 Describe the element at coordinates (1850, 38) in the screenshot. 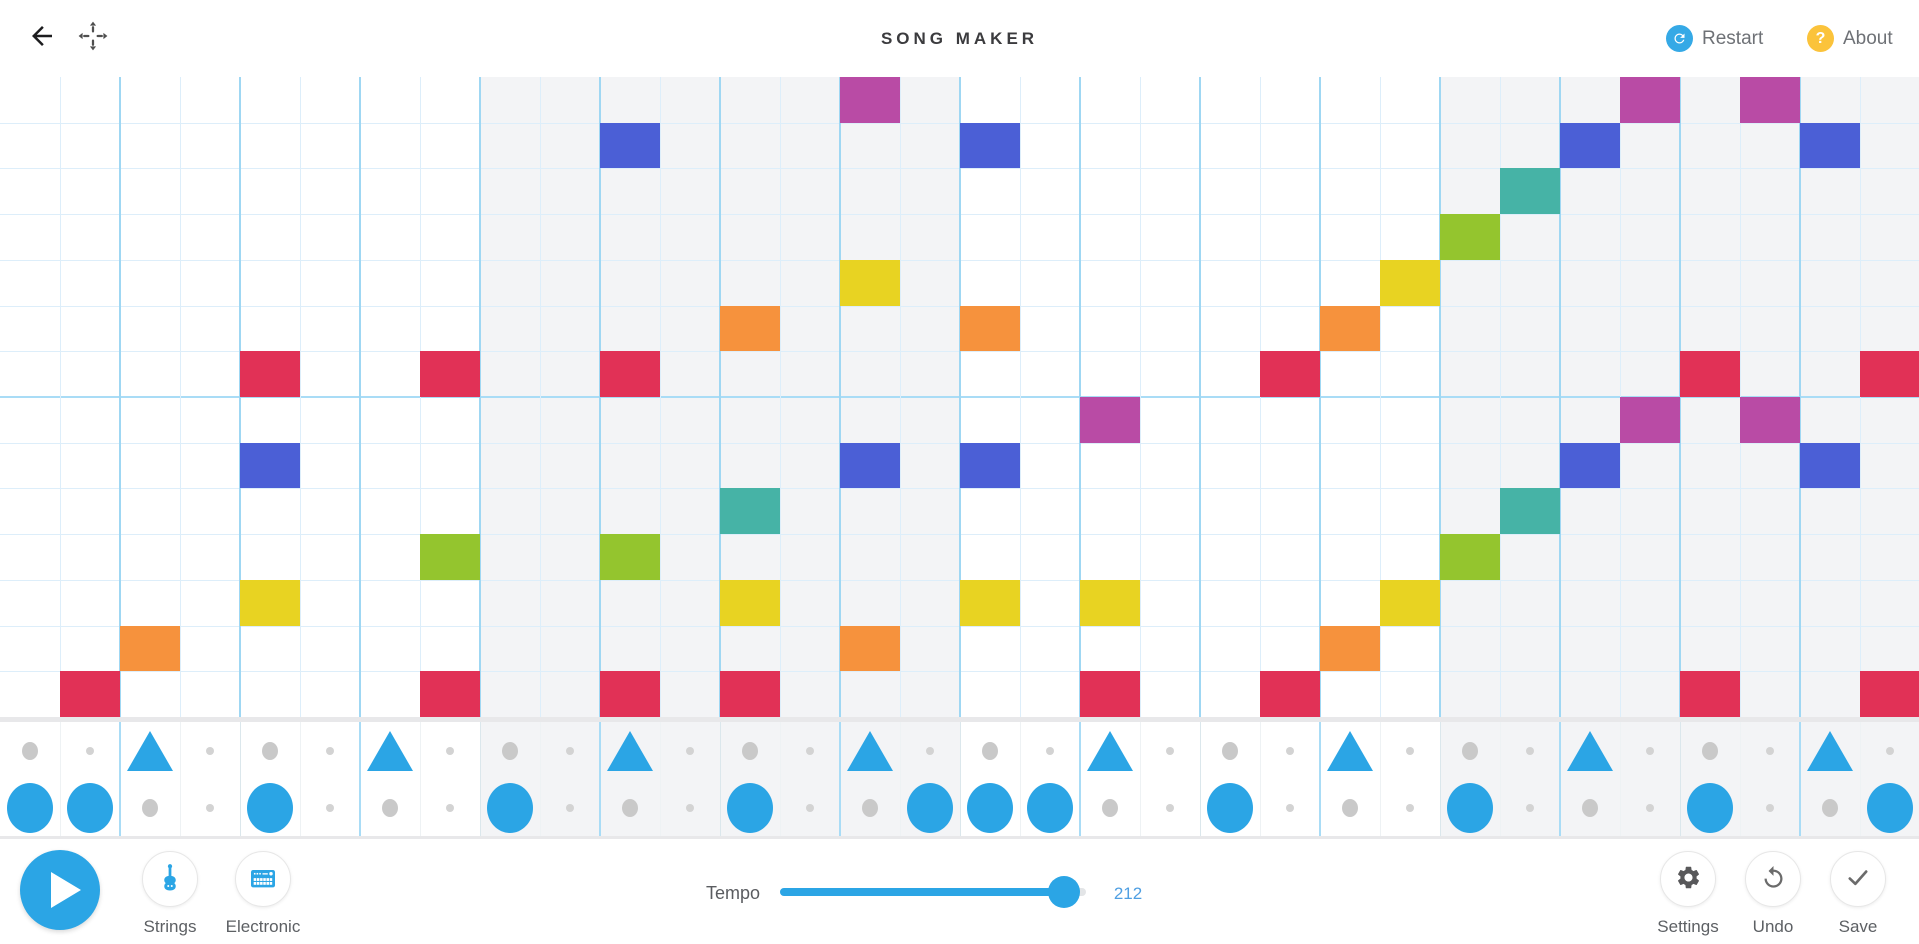

I see `about-button: ? About` at that location.